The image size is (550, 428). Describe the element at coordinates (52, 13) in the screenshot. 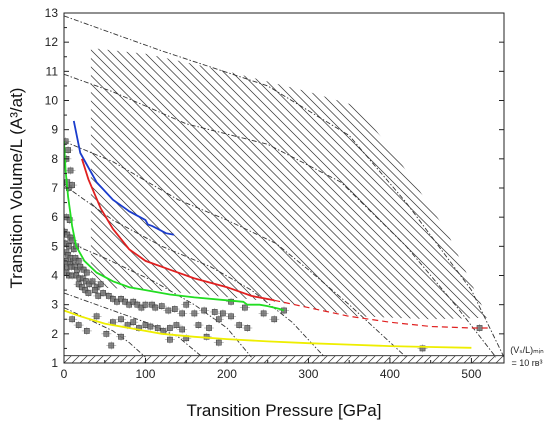

I see `y-tick-label: 13` at that location.